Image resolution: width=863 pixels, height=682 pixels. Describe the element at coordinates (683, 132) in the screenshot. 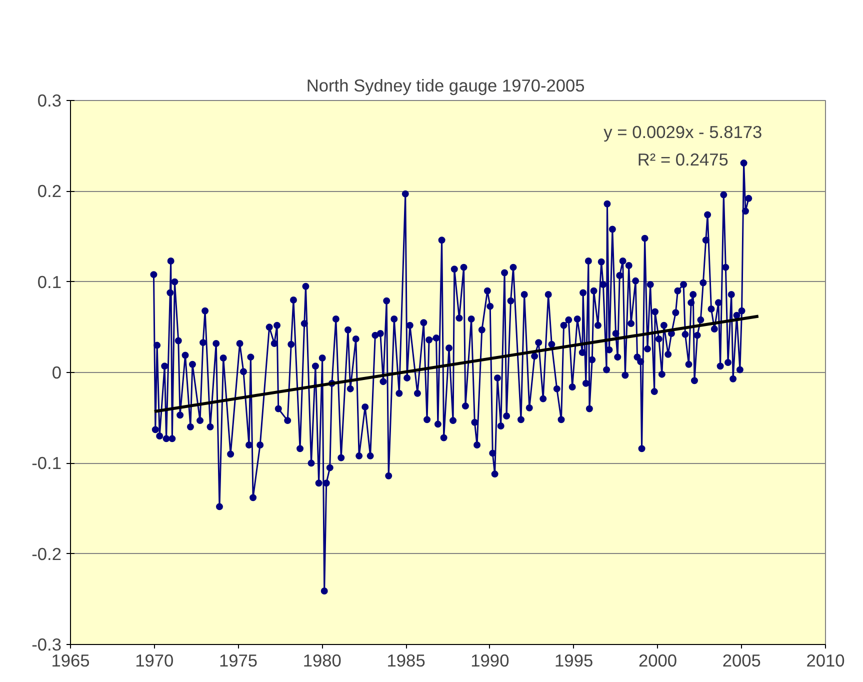

I see `annotation: y = 0.0029x - 5.8173` at that location.